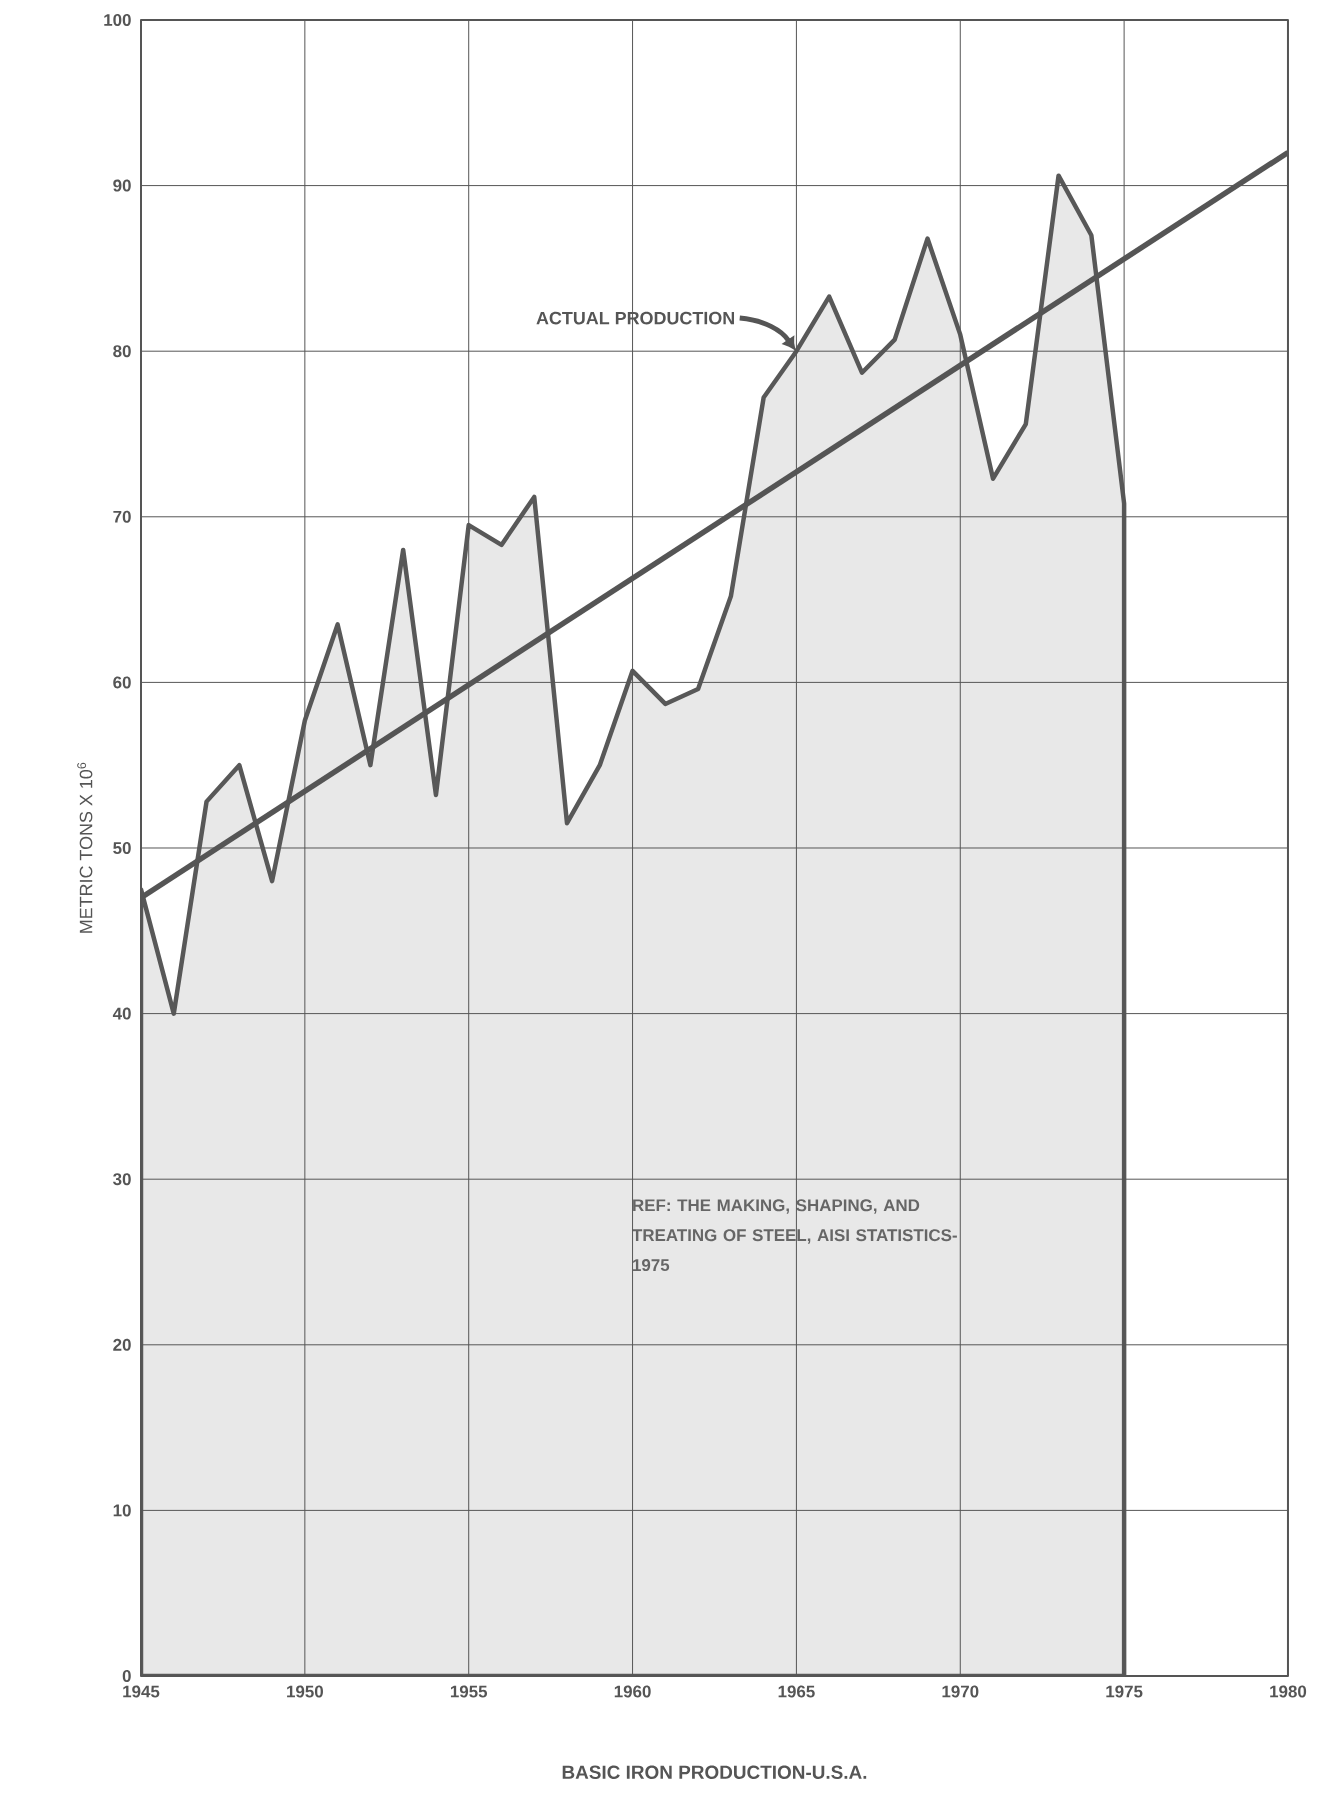  What do you see at coordinates (122, 847) in the screenshot?
I see `y-tick-label: 50` at bounding box center [122, 847].